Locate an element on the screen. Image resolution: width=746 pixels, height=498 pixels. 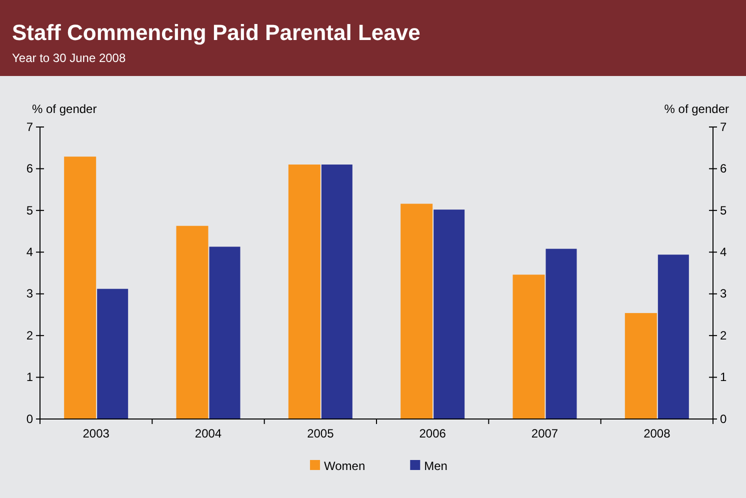
x-tick-label: 2008 is located at coordinates (657, 433).